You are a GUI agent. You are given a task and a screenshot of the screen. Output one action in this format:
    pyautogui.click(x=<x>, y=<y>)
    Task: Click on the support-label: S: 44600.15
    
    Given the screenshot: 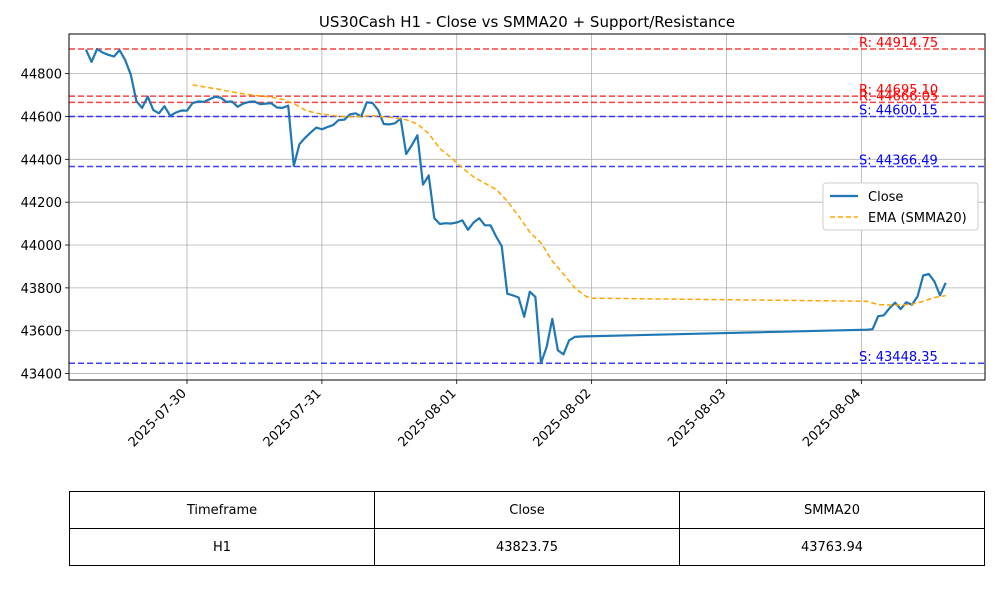 What is the action you would take?
    pyautogui.click(x=898, y=110)
    